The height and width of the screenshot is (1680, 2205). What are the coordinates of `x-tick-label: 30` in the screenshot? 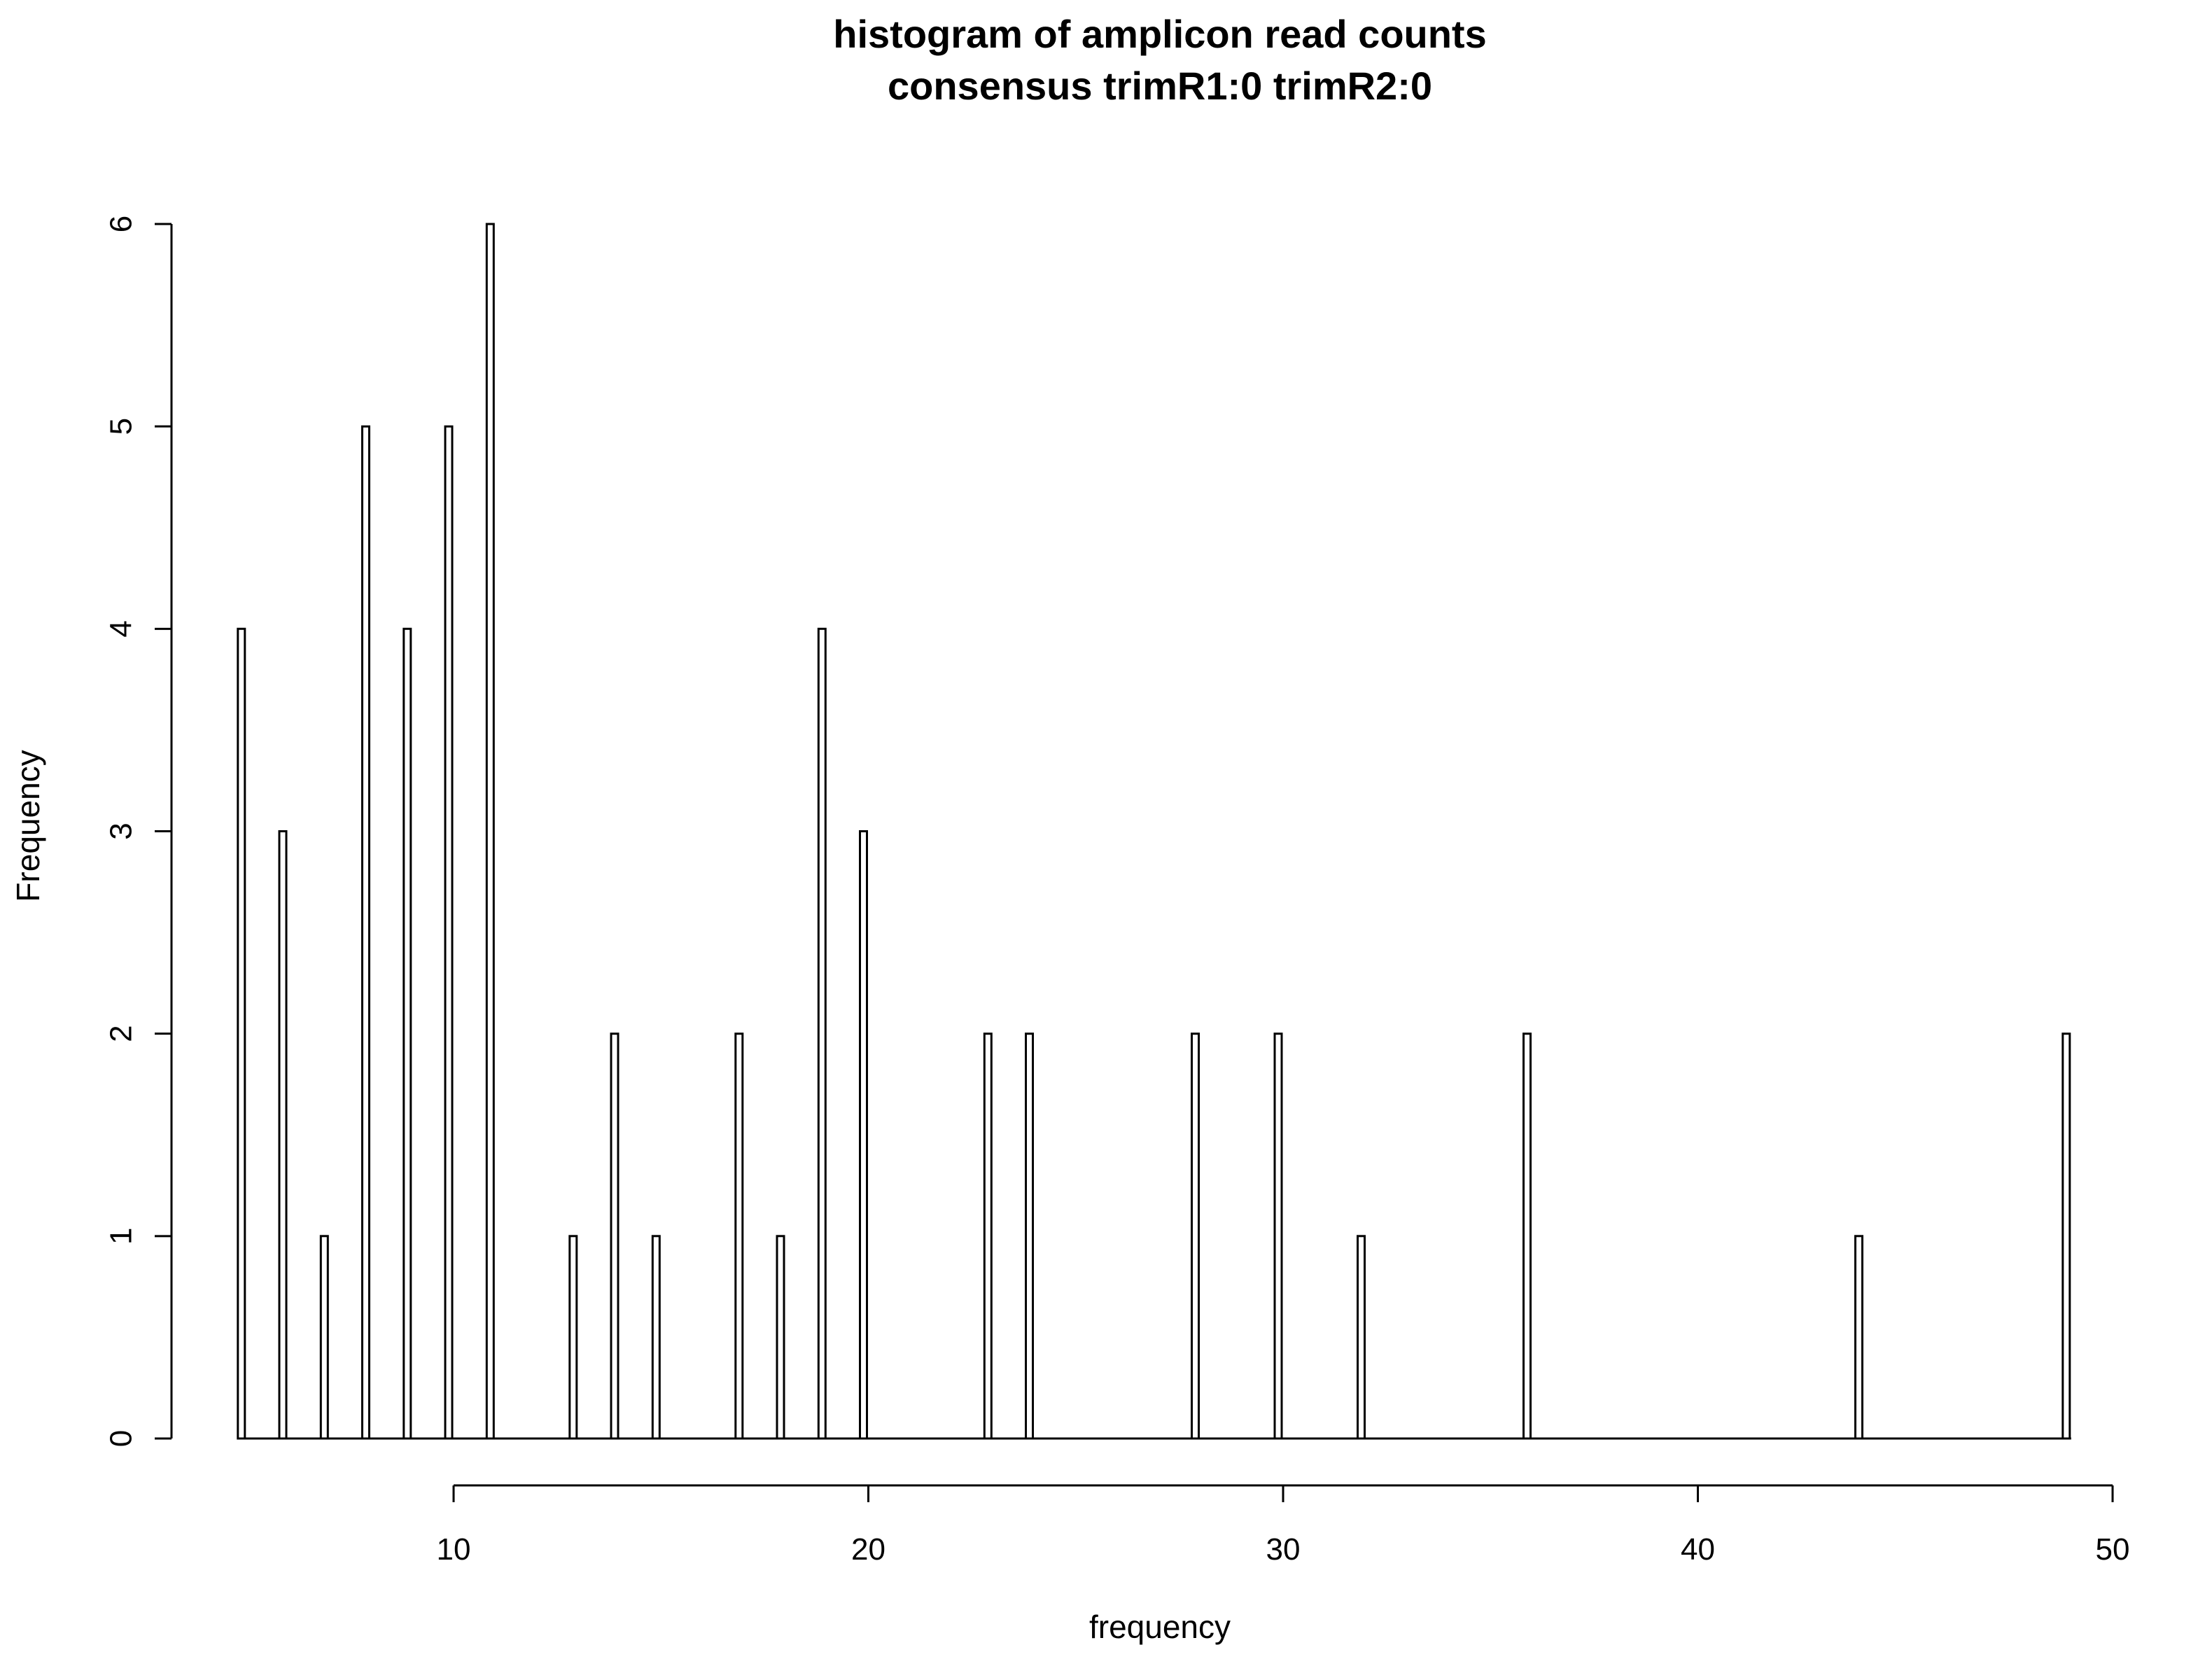 It's located at (1283, 1549).